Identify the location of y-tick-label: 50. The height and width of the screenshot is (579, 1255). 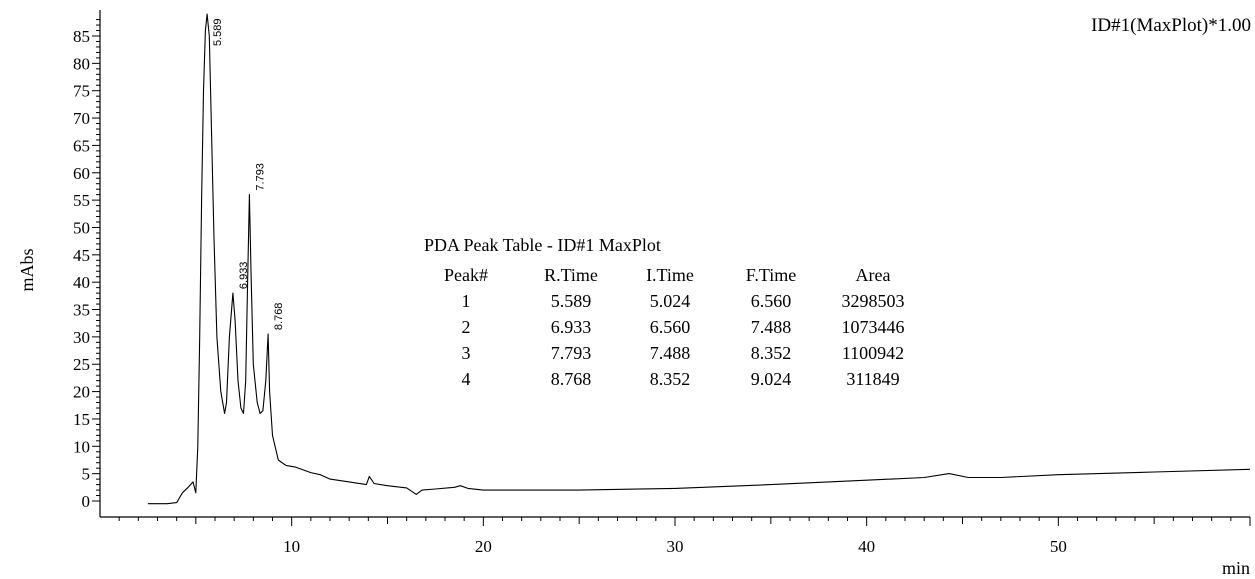
(81, 227).